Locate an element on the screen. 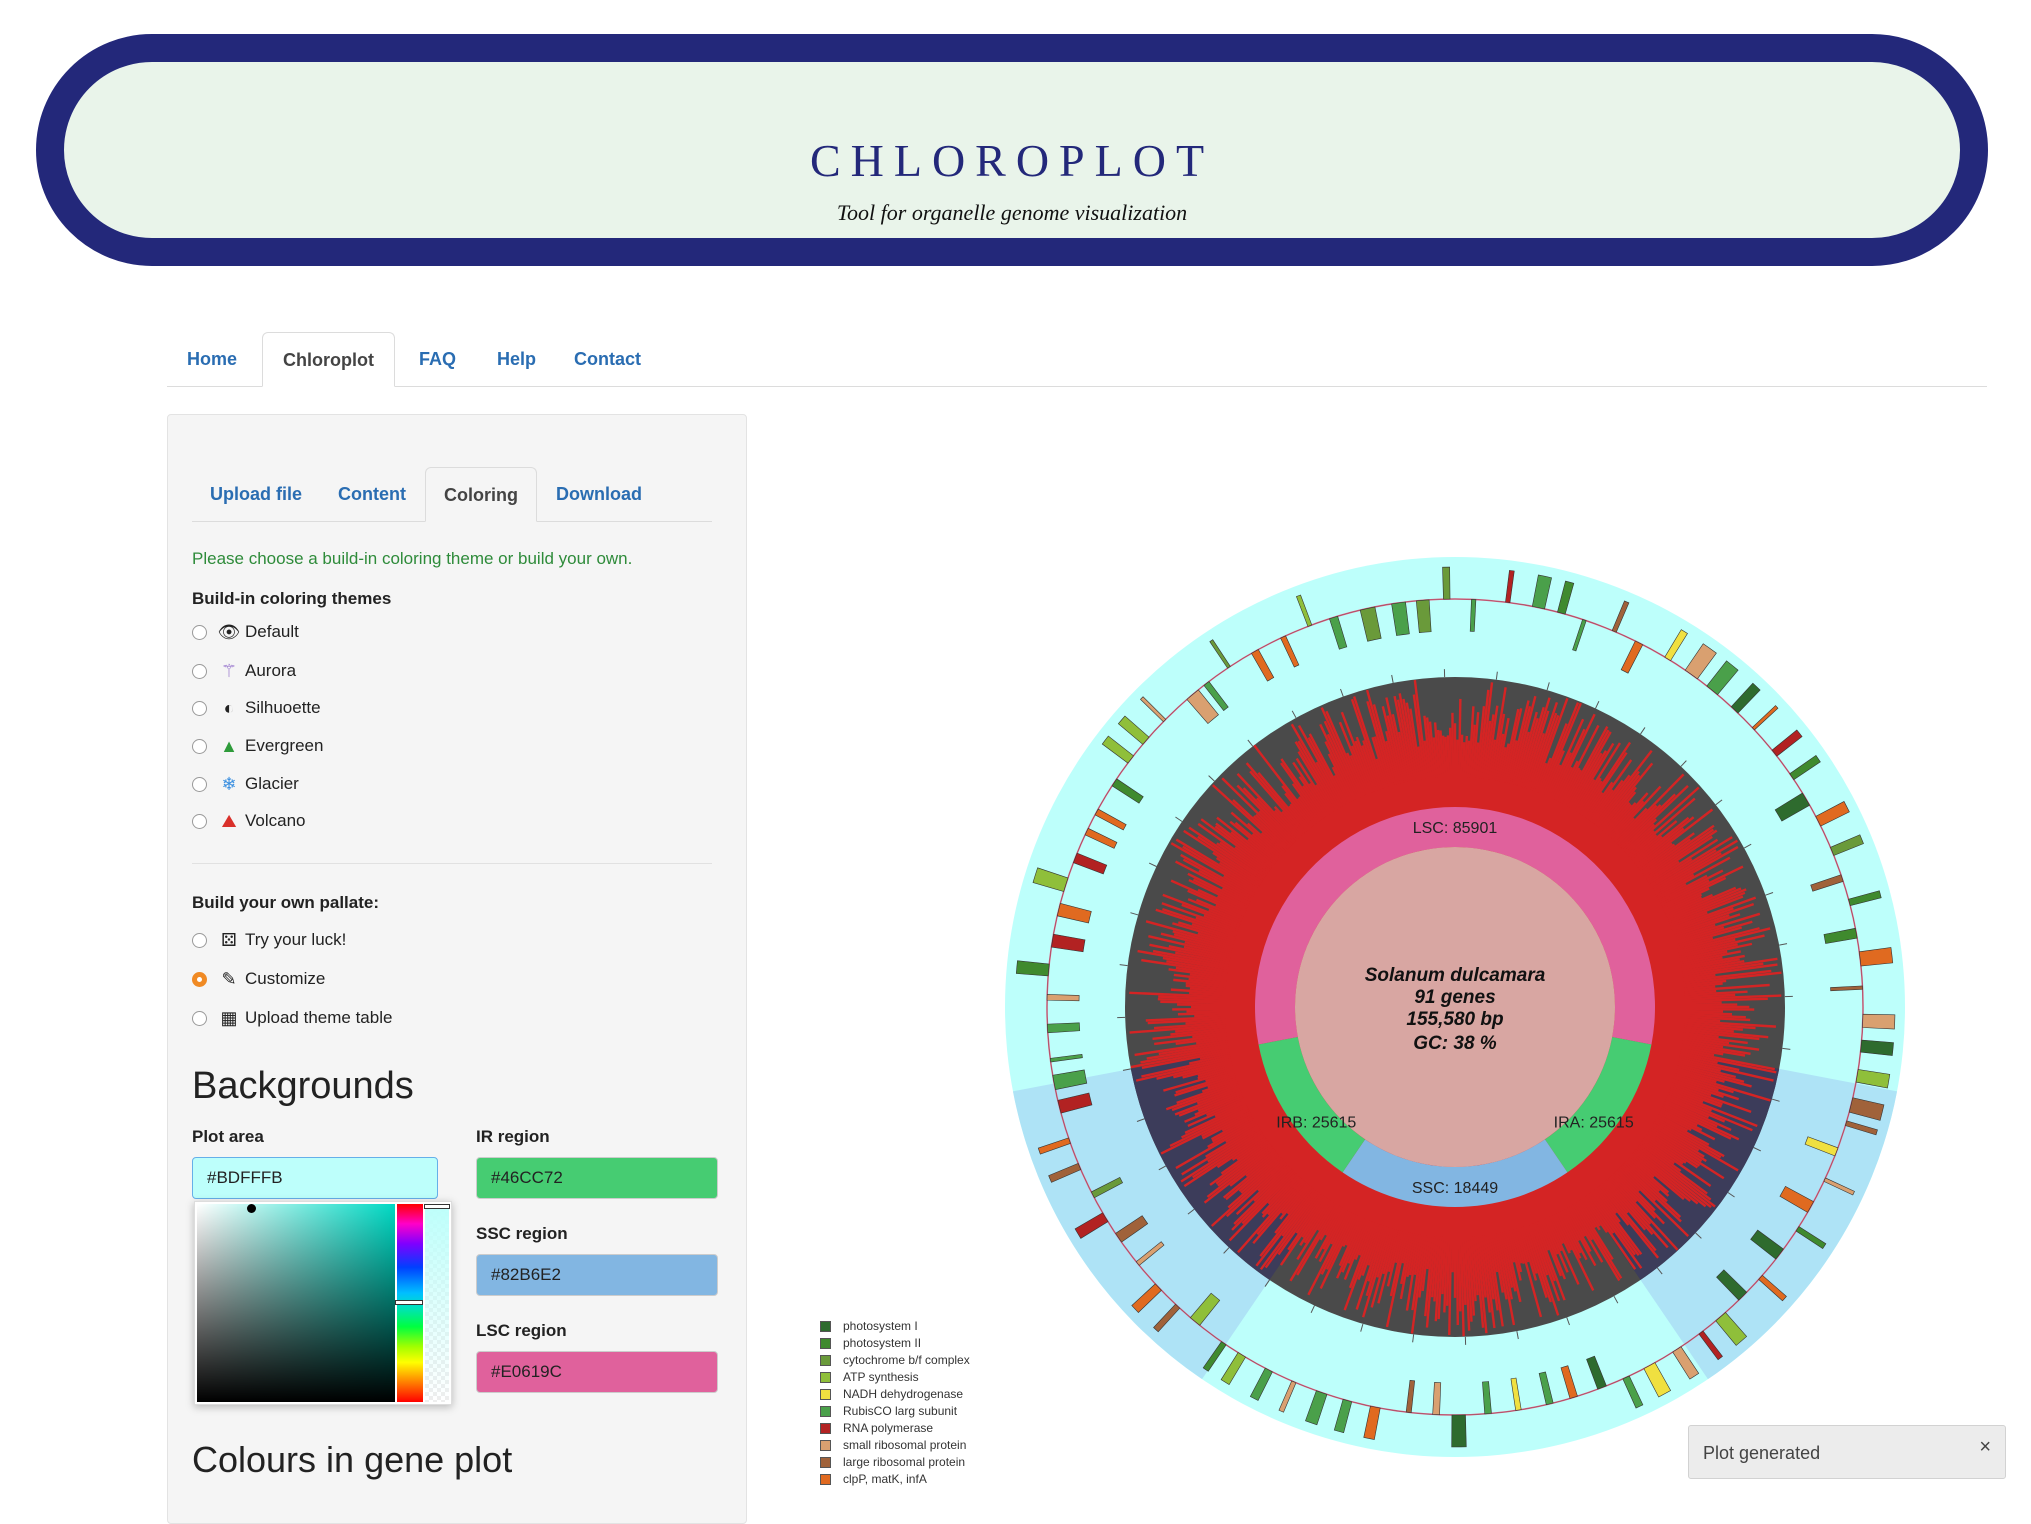 This screenshot has height=1524, width=2031. lsc-region-color-input: #E0619C is located at coordinates (597, 1372).